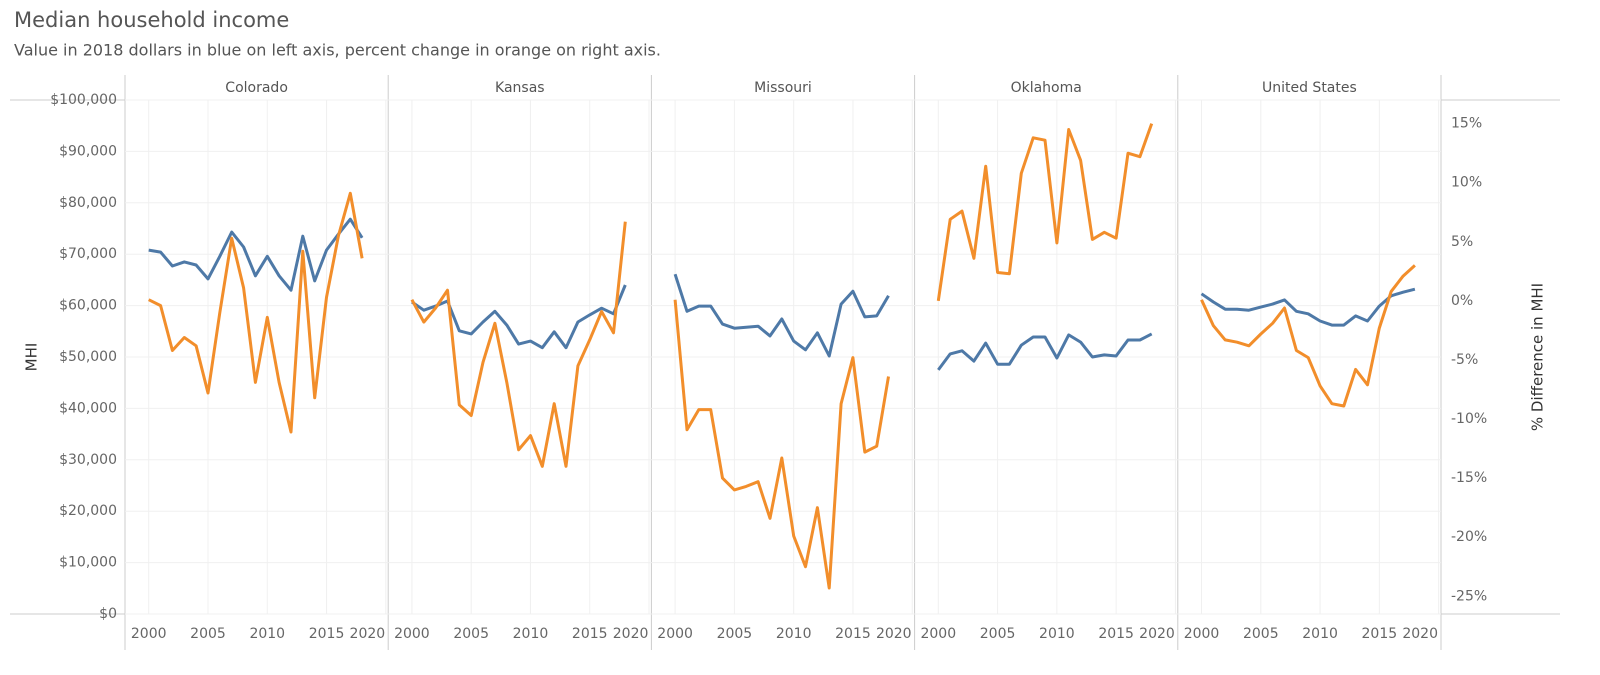 The width and height of the screenshot is (1600, 675). Describe the element at coordinates (151, 20) in the screenshot. I see `chart-title: Median household income` at that location.